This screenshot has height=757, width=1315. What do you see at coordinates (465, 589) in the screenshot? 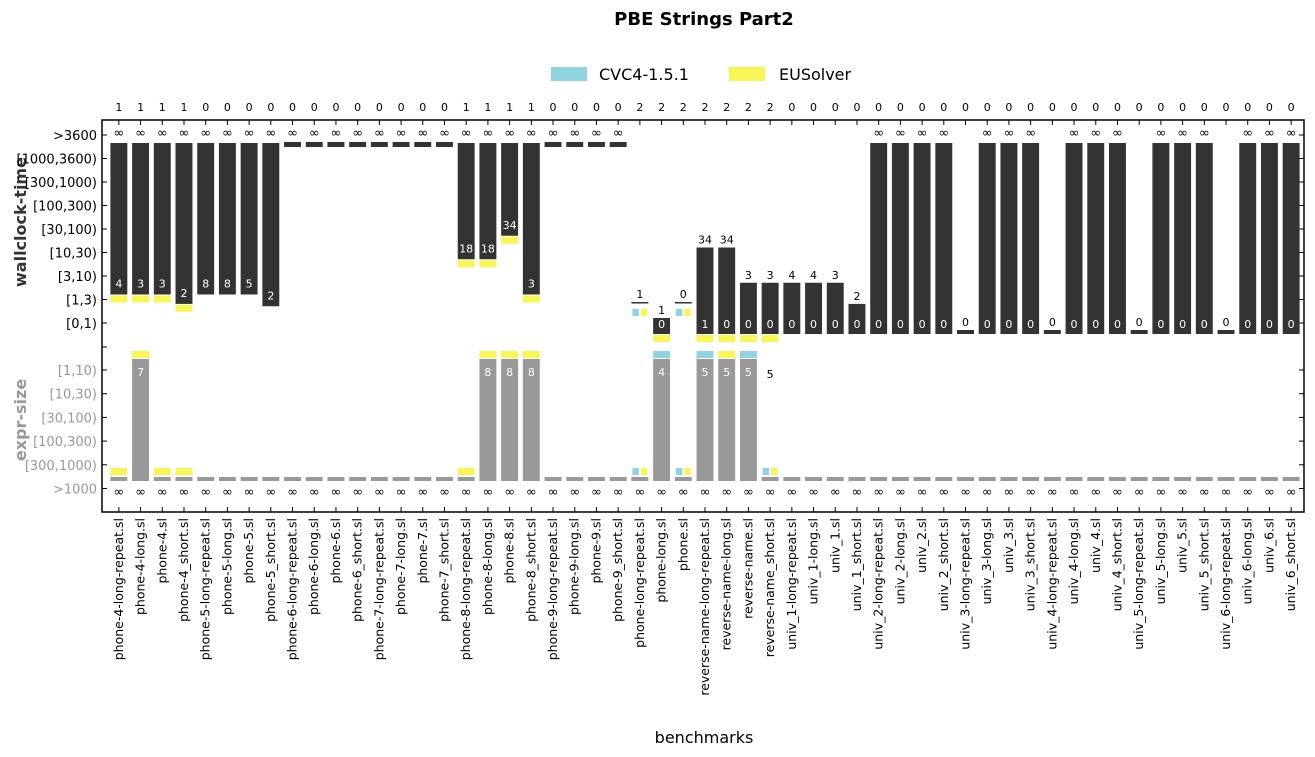
I see `category-label-16: phone-8-long-repeat.sl` at bounding box center [465, 589].